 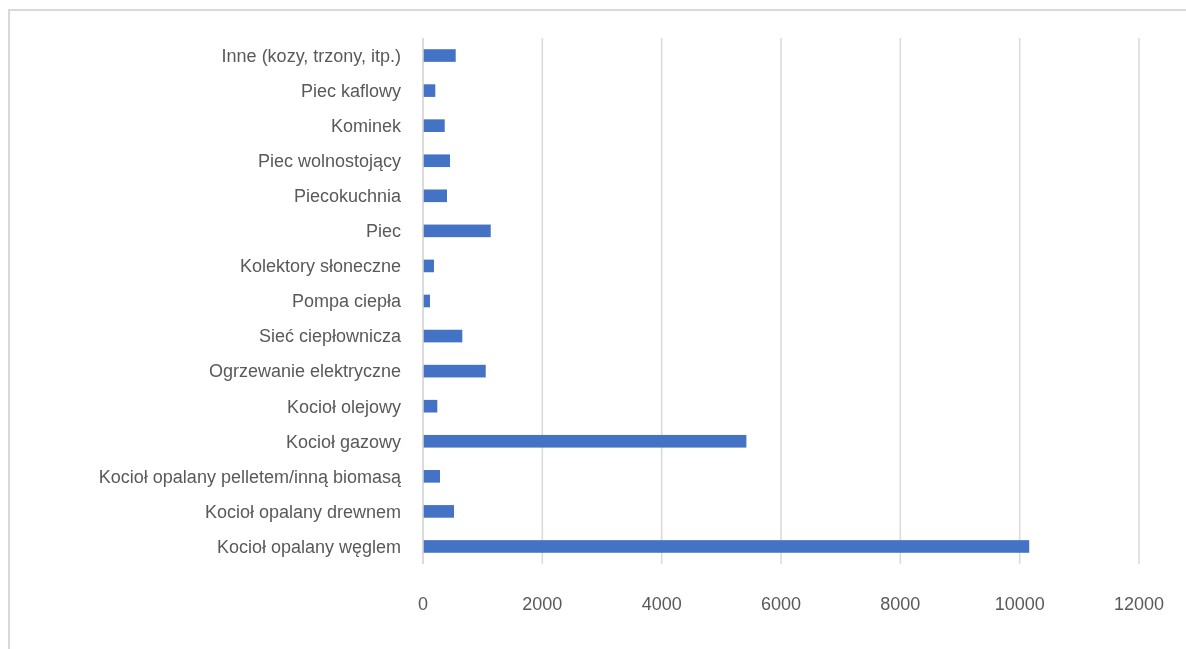 I want to click on y-tick-label: Kocioł olejowy, so click(x=343, y=406).